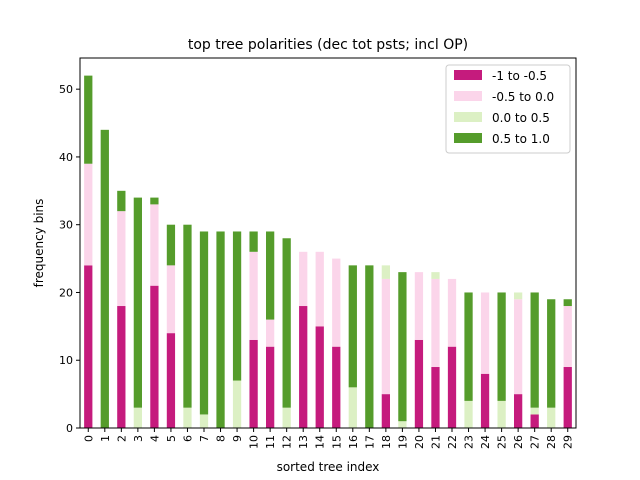 The image size is (640, 480). What do you see at coordinates (237, 438) in the screenshot?
I see `x-tick-label-9: 9` at bounding box center [237, 438].